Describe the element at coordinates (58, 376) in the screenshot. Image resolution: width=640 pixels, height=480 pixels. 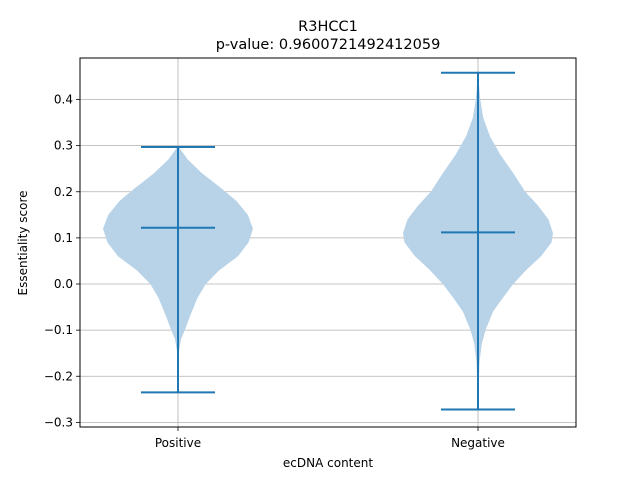
I see `y-tick-label: −0.2` at that location.